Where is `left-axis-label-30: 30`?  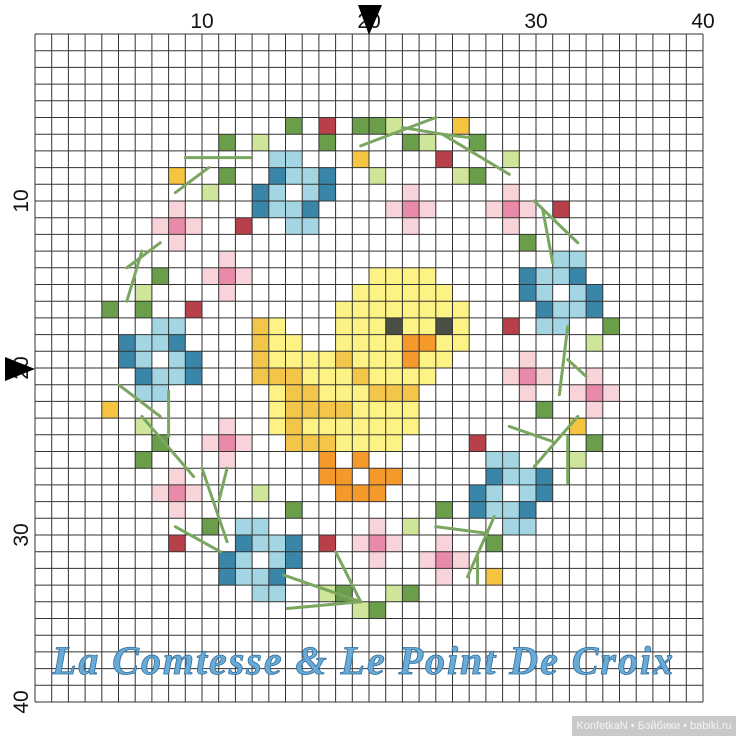 left-axis-label-30: 30 is located at coordinates (21, 534).